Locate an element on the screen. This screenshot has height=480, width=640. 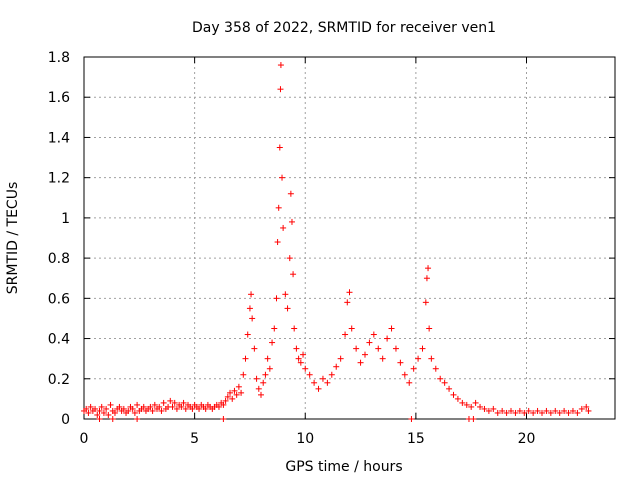
y-tick-label: 0.6 is located at coordinates (59, 299).